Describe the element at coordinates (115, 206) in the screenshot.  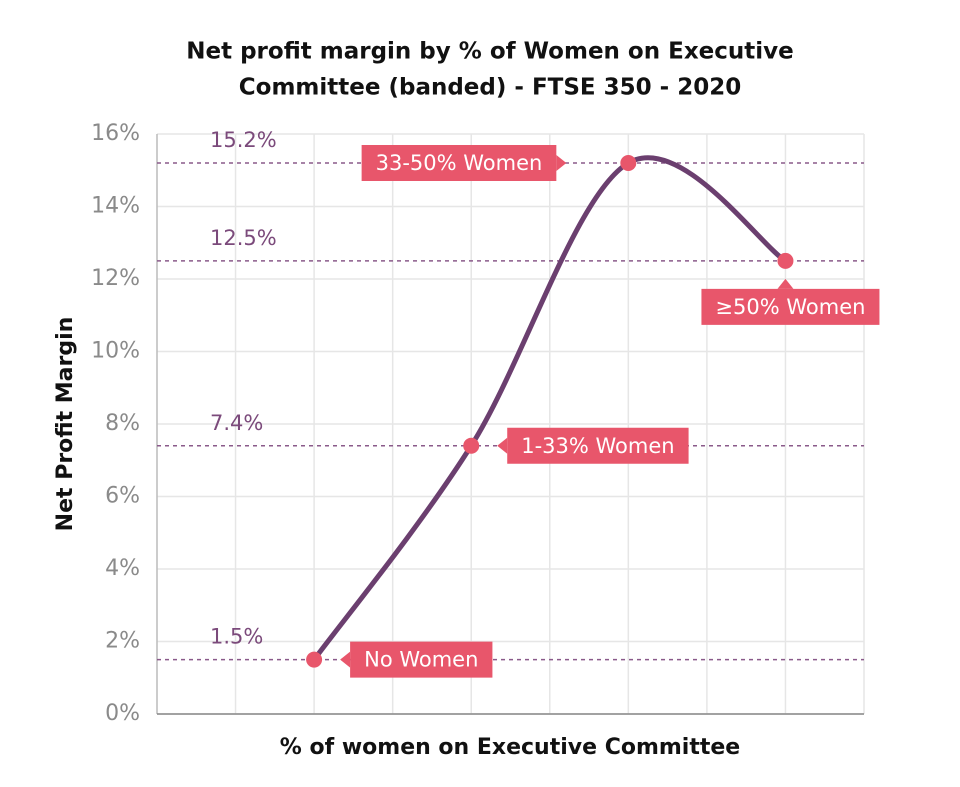
I see `y-tick-label: 14%` at that location.